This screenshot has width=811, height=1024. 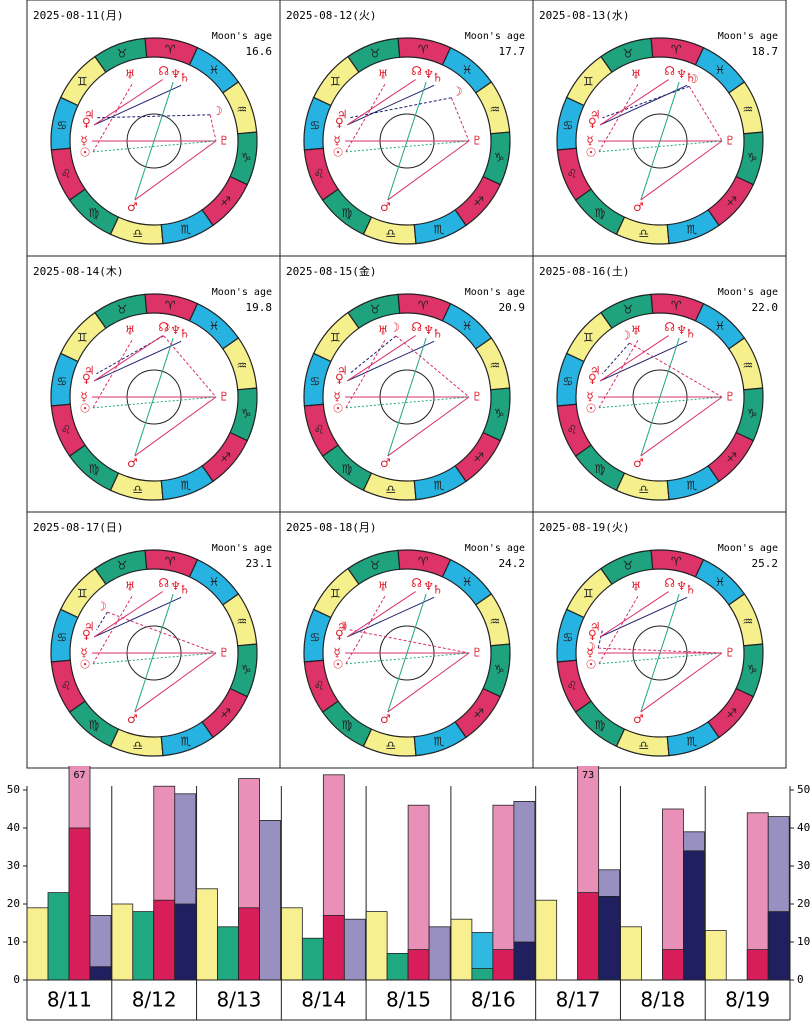 What do you see at coordinates (803, 903) in the screenshot?
I see `y2-tick-label: 20` at bounding box center [803, 903].